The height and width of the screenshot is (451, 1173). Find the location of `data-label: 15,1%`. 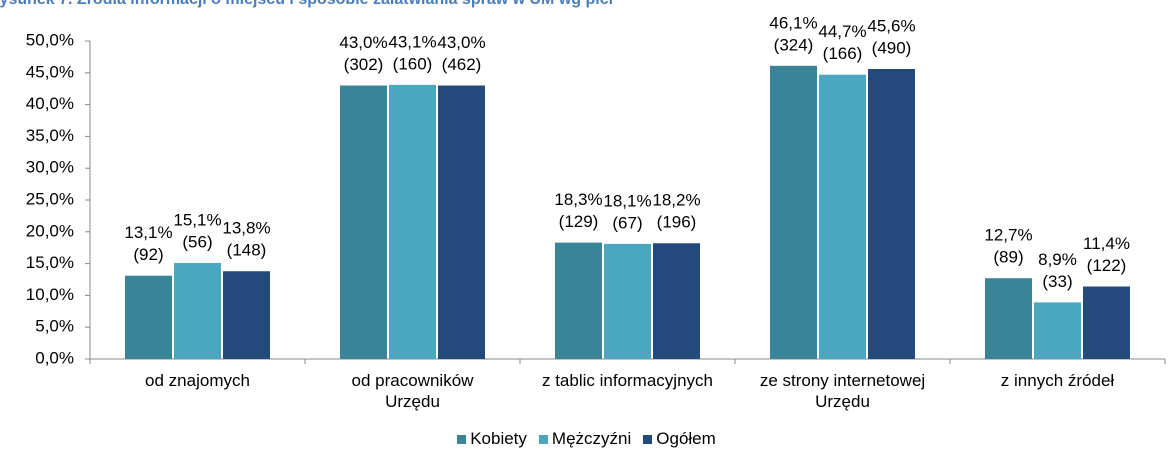

data-label: 15,1% is located at coordinates (197, 219).